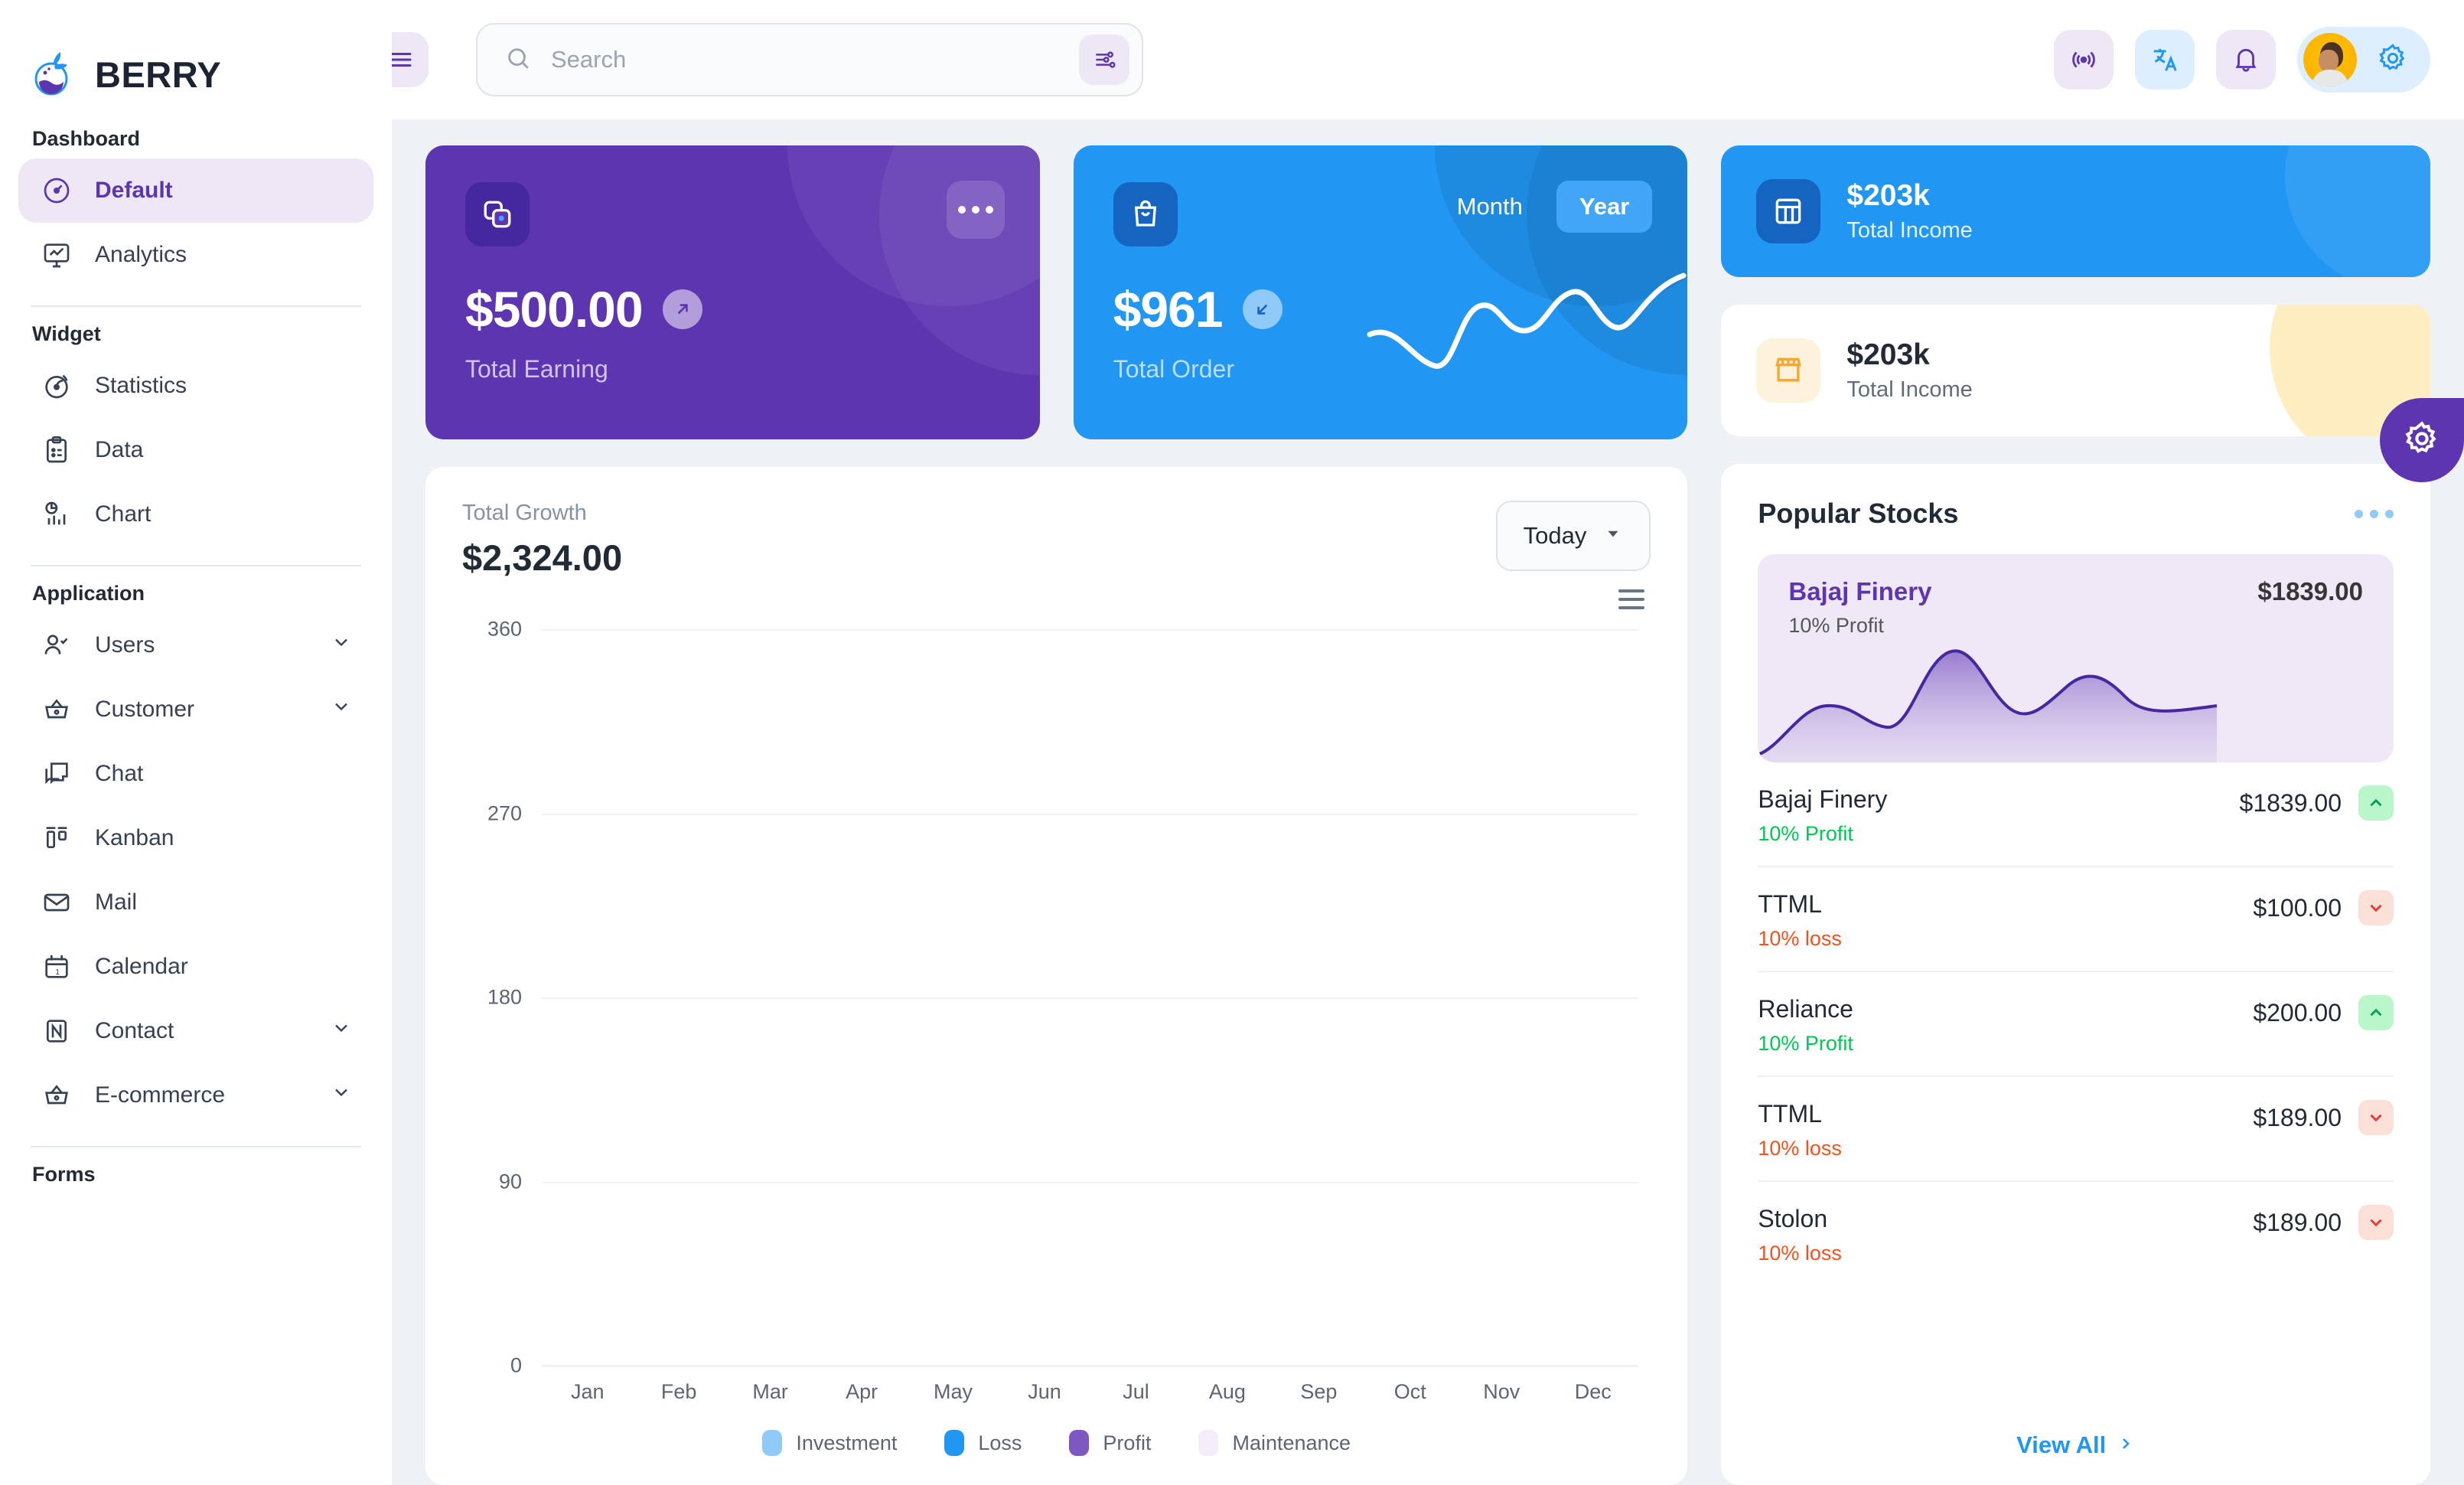 This screenshot has height=1485, width=2464. I want to click on sidebar-item-chart: Chart, so click(196, 514).